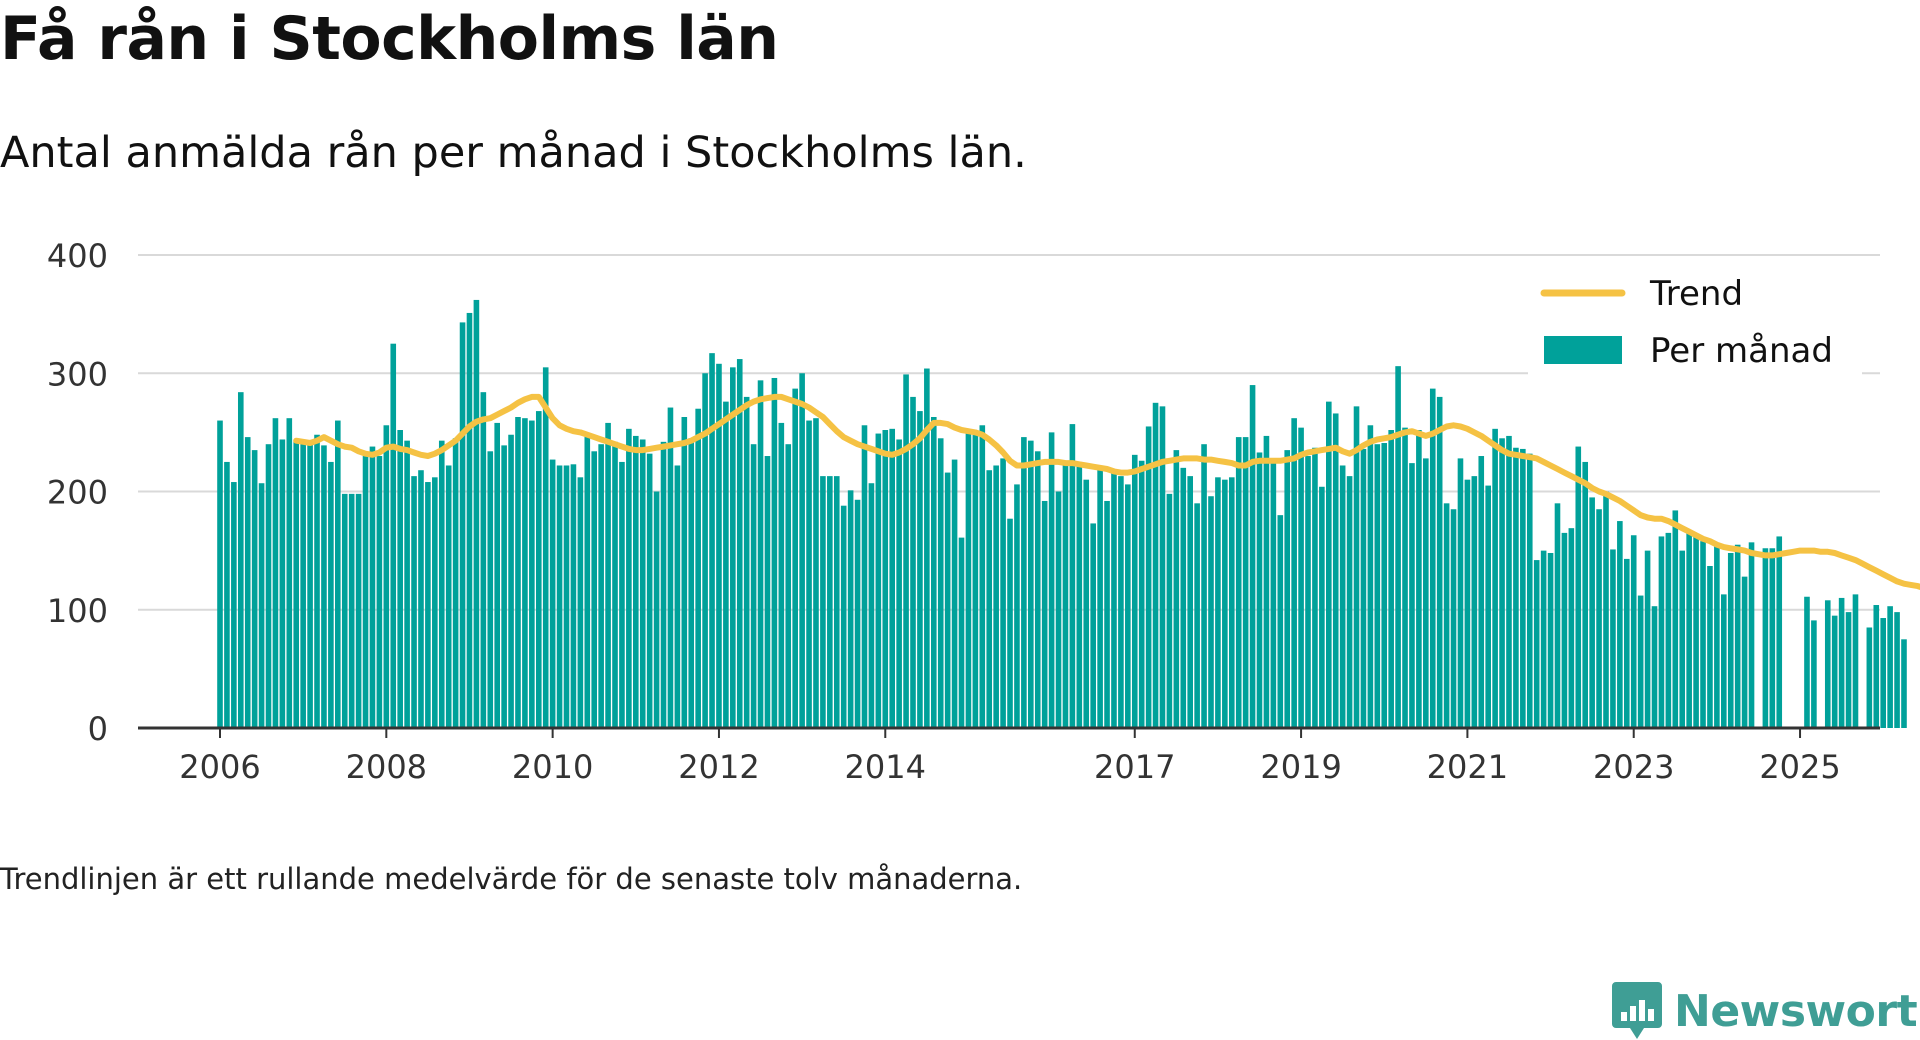  I want to click on legend-swatch-bars, so click(1583, 350).